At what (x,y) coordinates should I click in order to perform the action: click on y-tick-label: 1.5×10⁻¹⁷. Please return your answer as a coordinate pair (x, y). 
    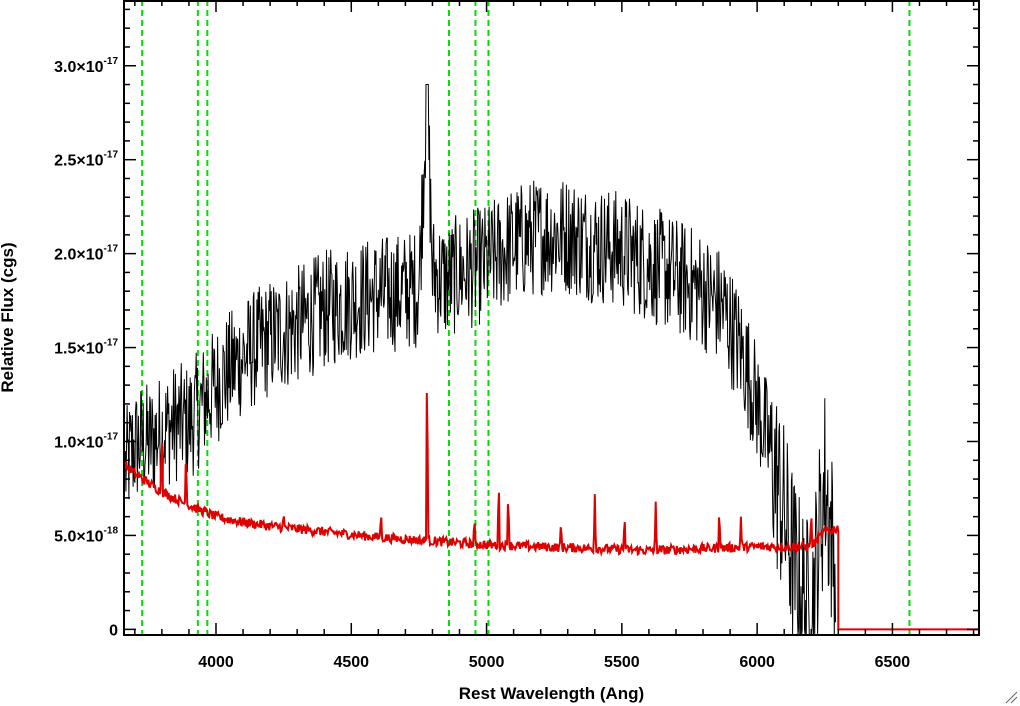
    Looking at the image, I should click on (86, 348).